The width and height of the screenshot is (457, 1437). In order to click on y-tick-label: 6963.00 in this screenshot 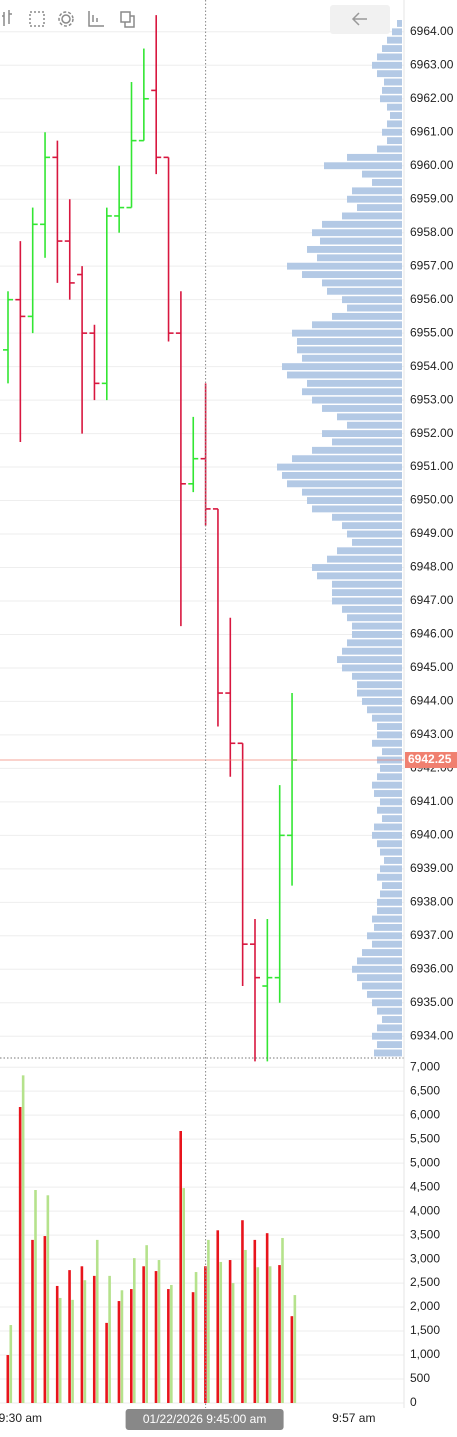, I will do `click(432, 64)`.